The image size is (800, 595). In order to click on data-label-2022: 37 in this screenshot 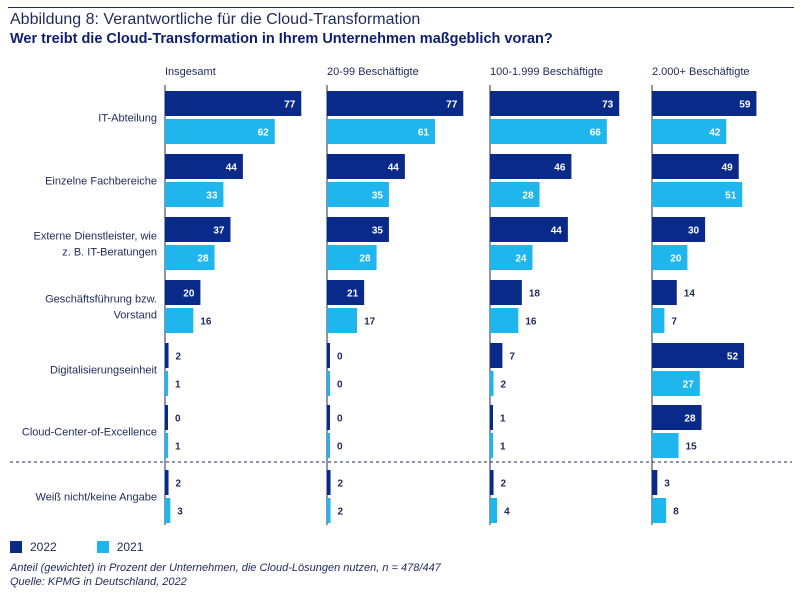, I will do `click(219, 231)`.